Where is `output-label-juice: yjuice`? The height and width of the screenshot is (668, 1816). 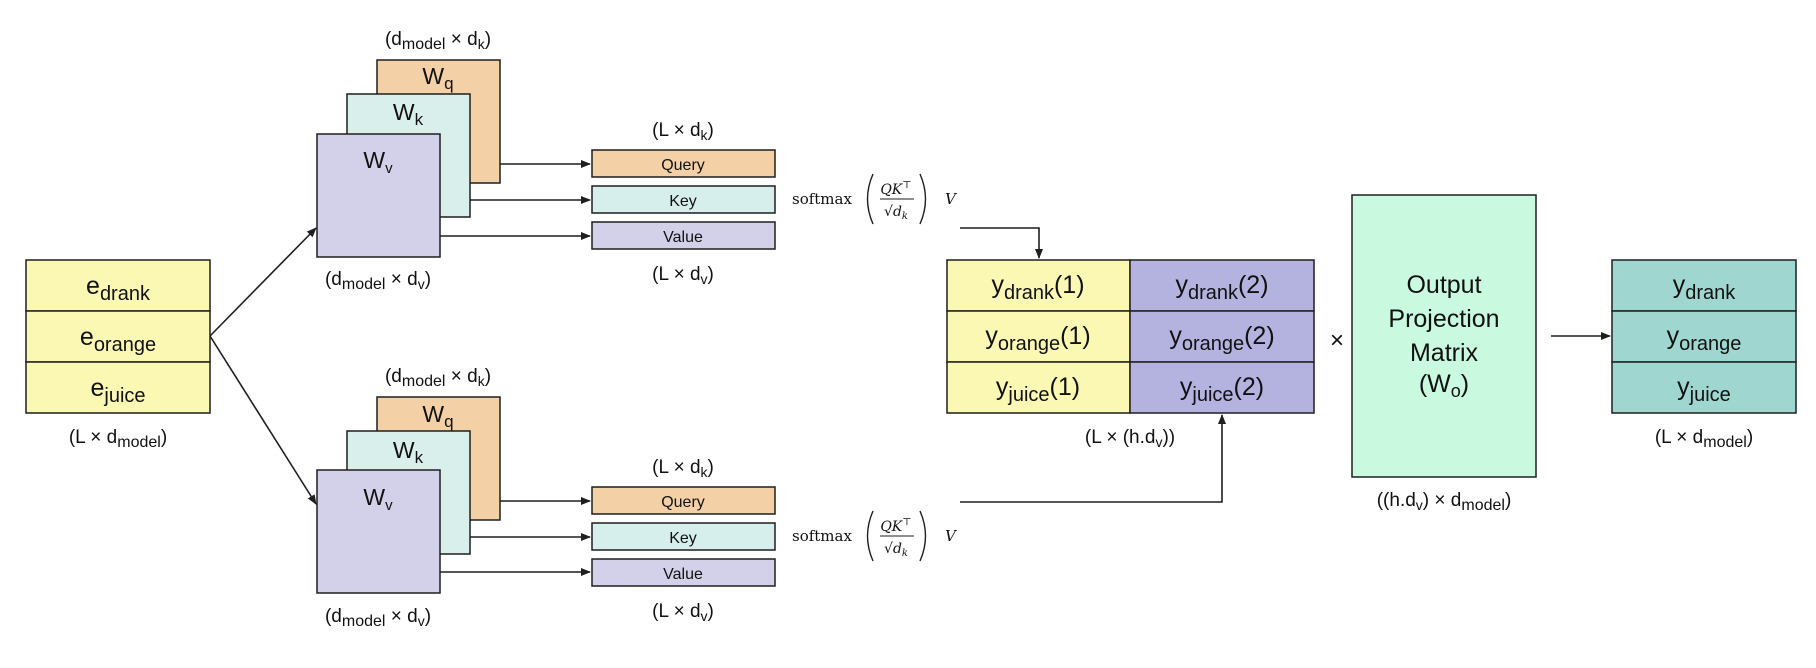 output-label-juice: yjuice is located at coordinates (1704, 389).